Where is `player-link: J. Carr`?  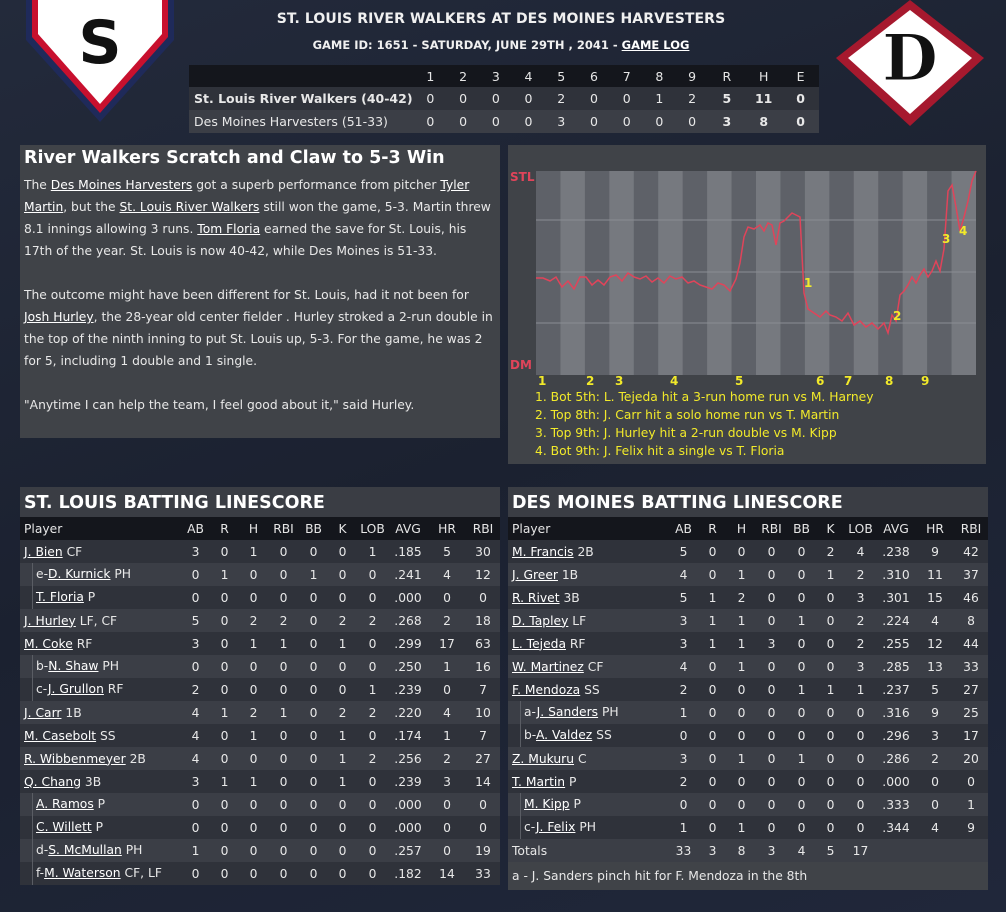 player-link: J. Carr is located at coordinates (43, 712).